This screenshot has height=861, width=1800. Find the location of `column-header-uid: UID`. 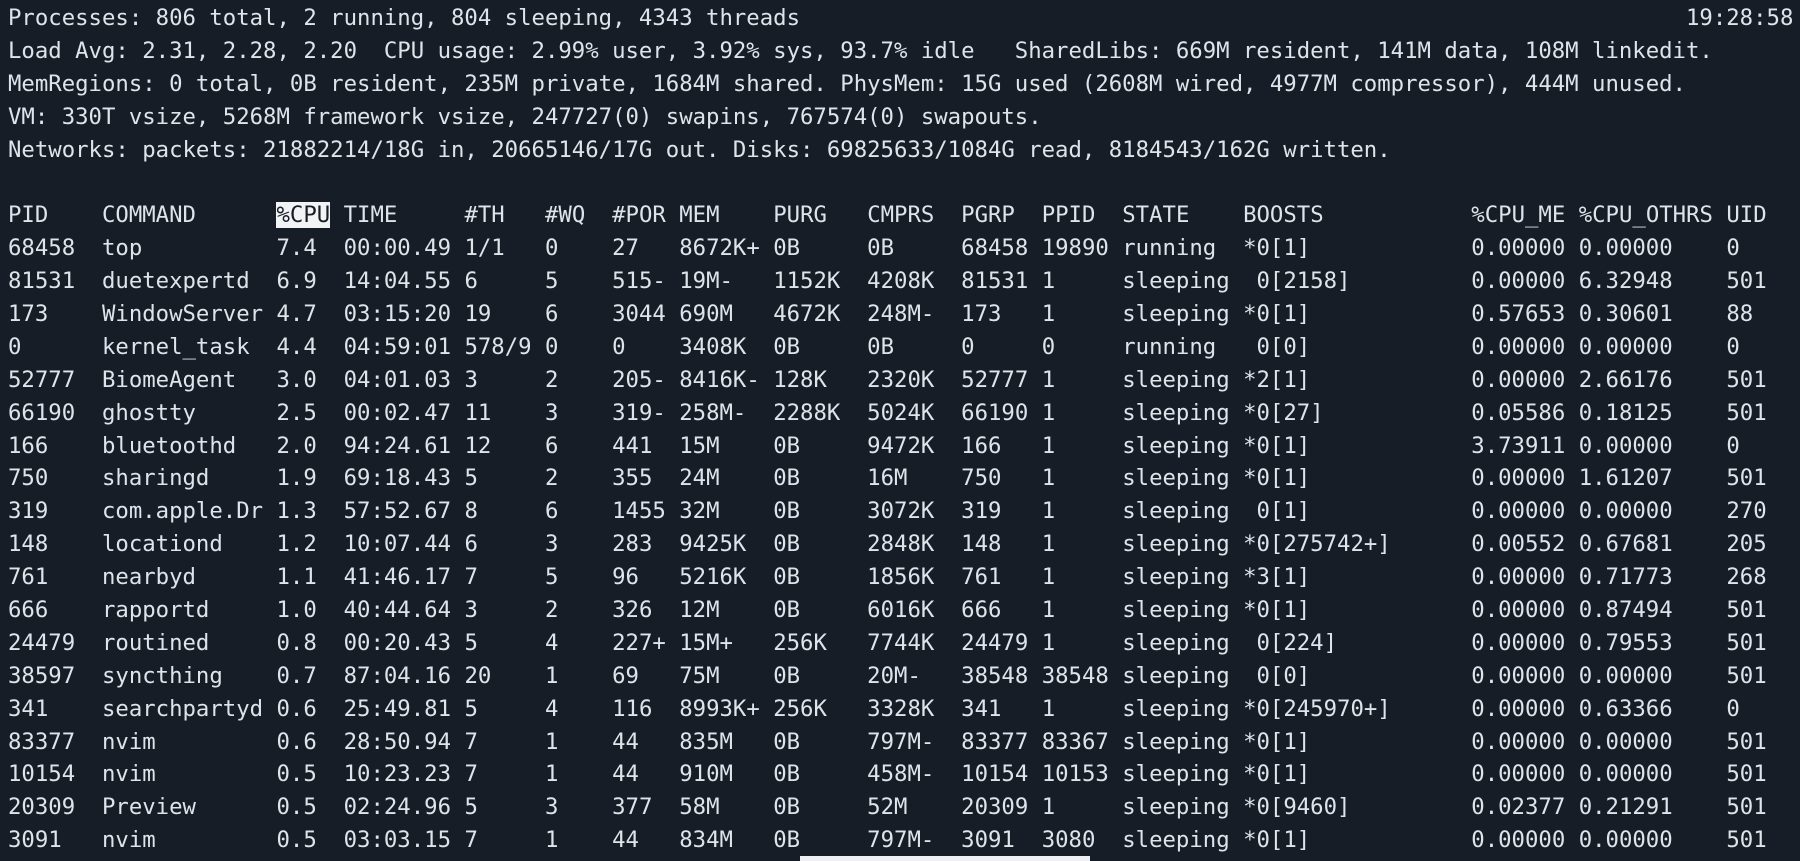

column-header-uid: UID is located at coordinates (1746, 215).